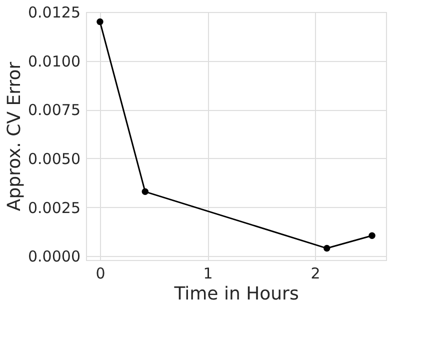  Describe the element at coordinates (236, 294) in the screenshot. I see `x-axis-title: Time in Hours` at that location.